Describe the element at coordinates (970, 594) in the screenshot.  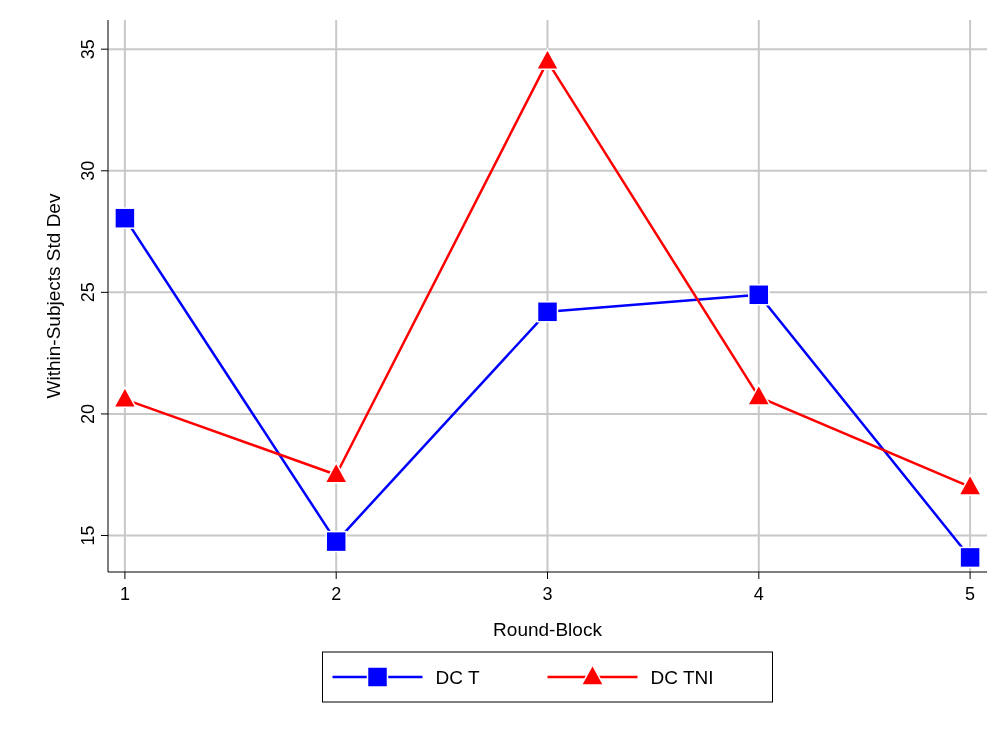
I see `x-tick-label: 5` at that location.